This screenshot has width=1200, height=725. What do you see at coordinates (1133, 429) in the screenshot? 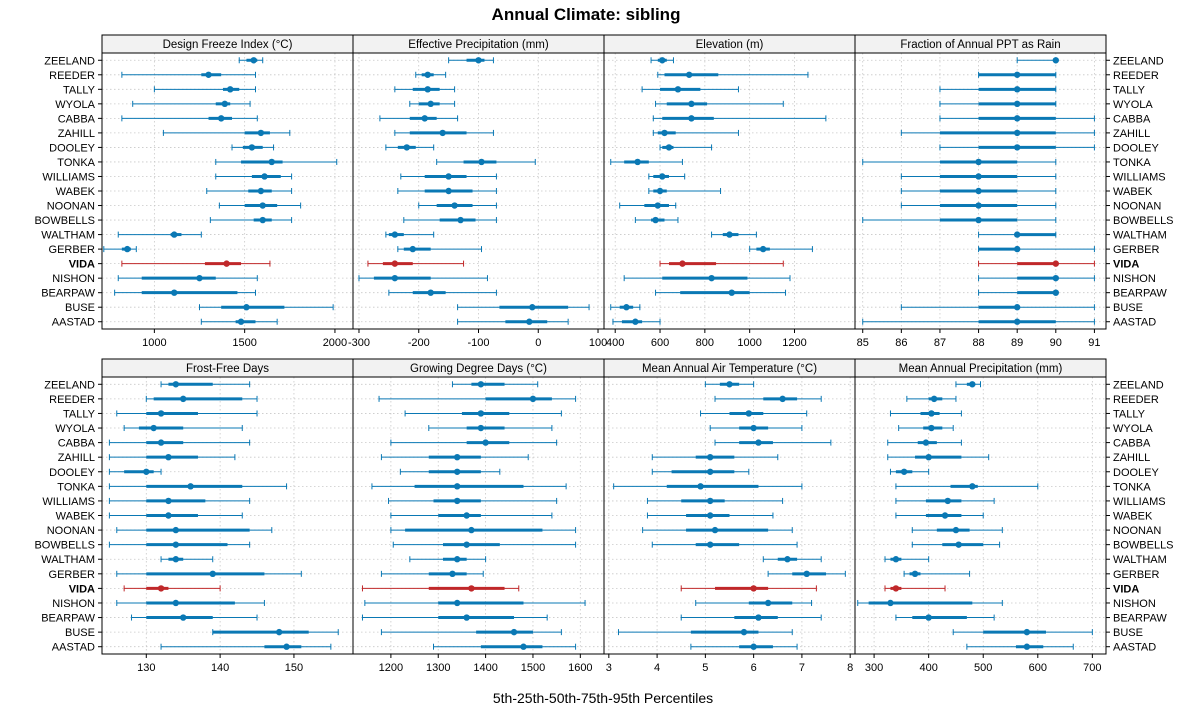
I see `category-label-right-wyola-row2: WYOLA` at bounding box center [1133, 429].